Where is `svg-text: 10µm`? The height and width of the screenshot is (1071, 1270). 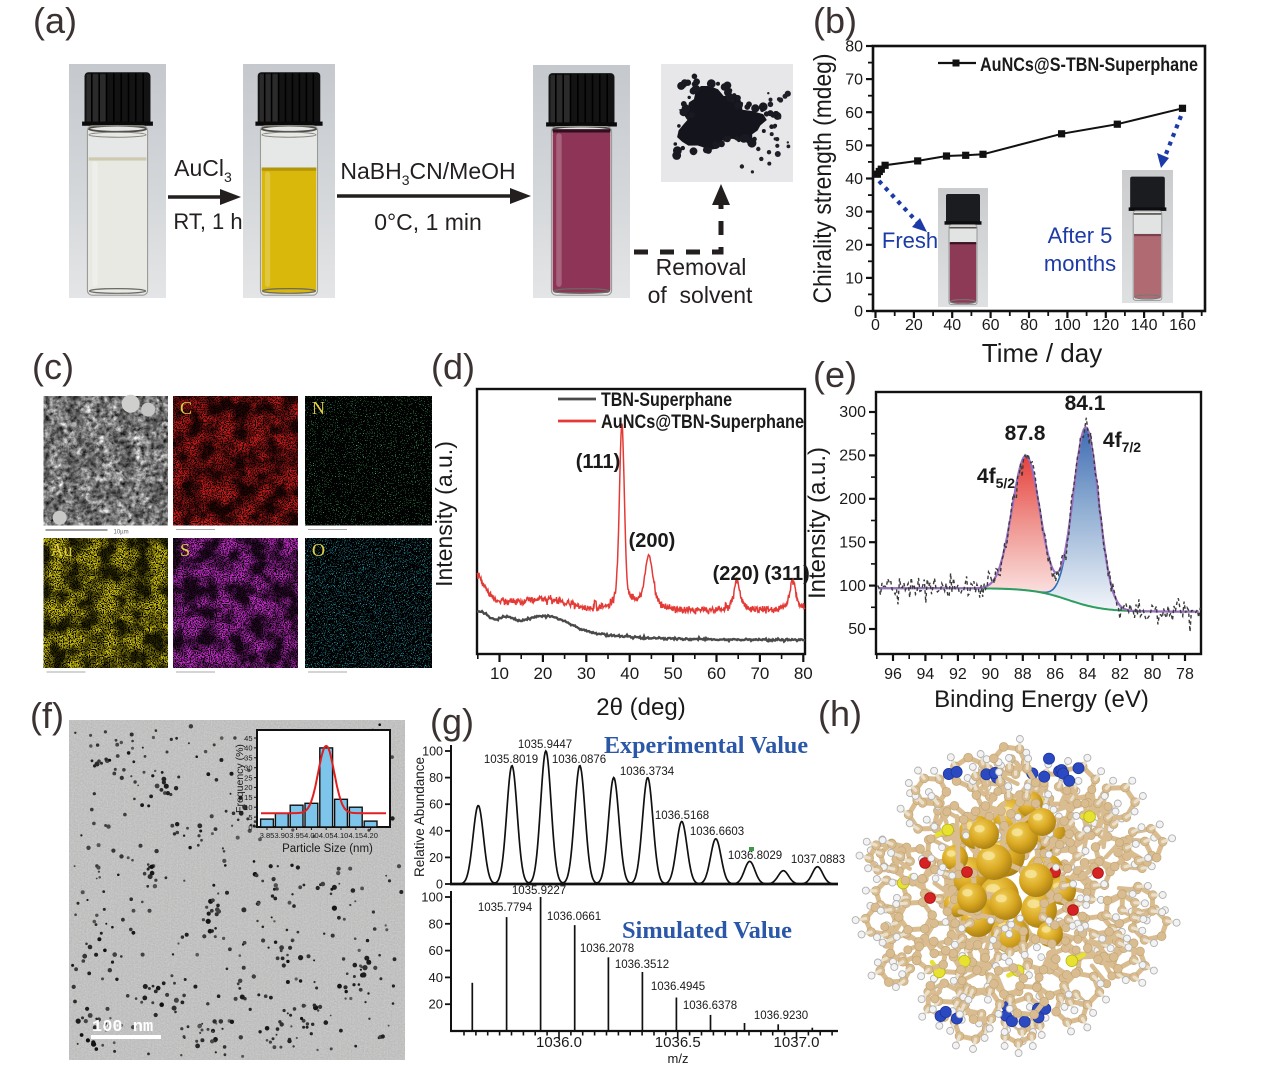 svg-text: 10µm is located at coordinates (121, 533).